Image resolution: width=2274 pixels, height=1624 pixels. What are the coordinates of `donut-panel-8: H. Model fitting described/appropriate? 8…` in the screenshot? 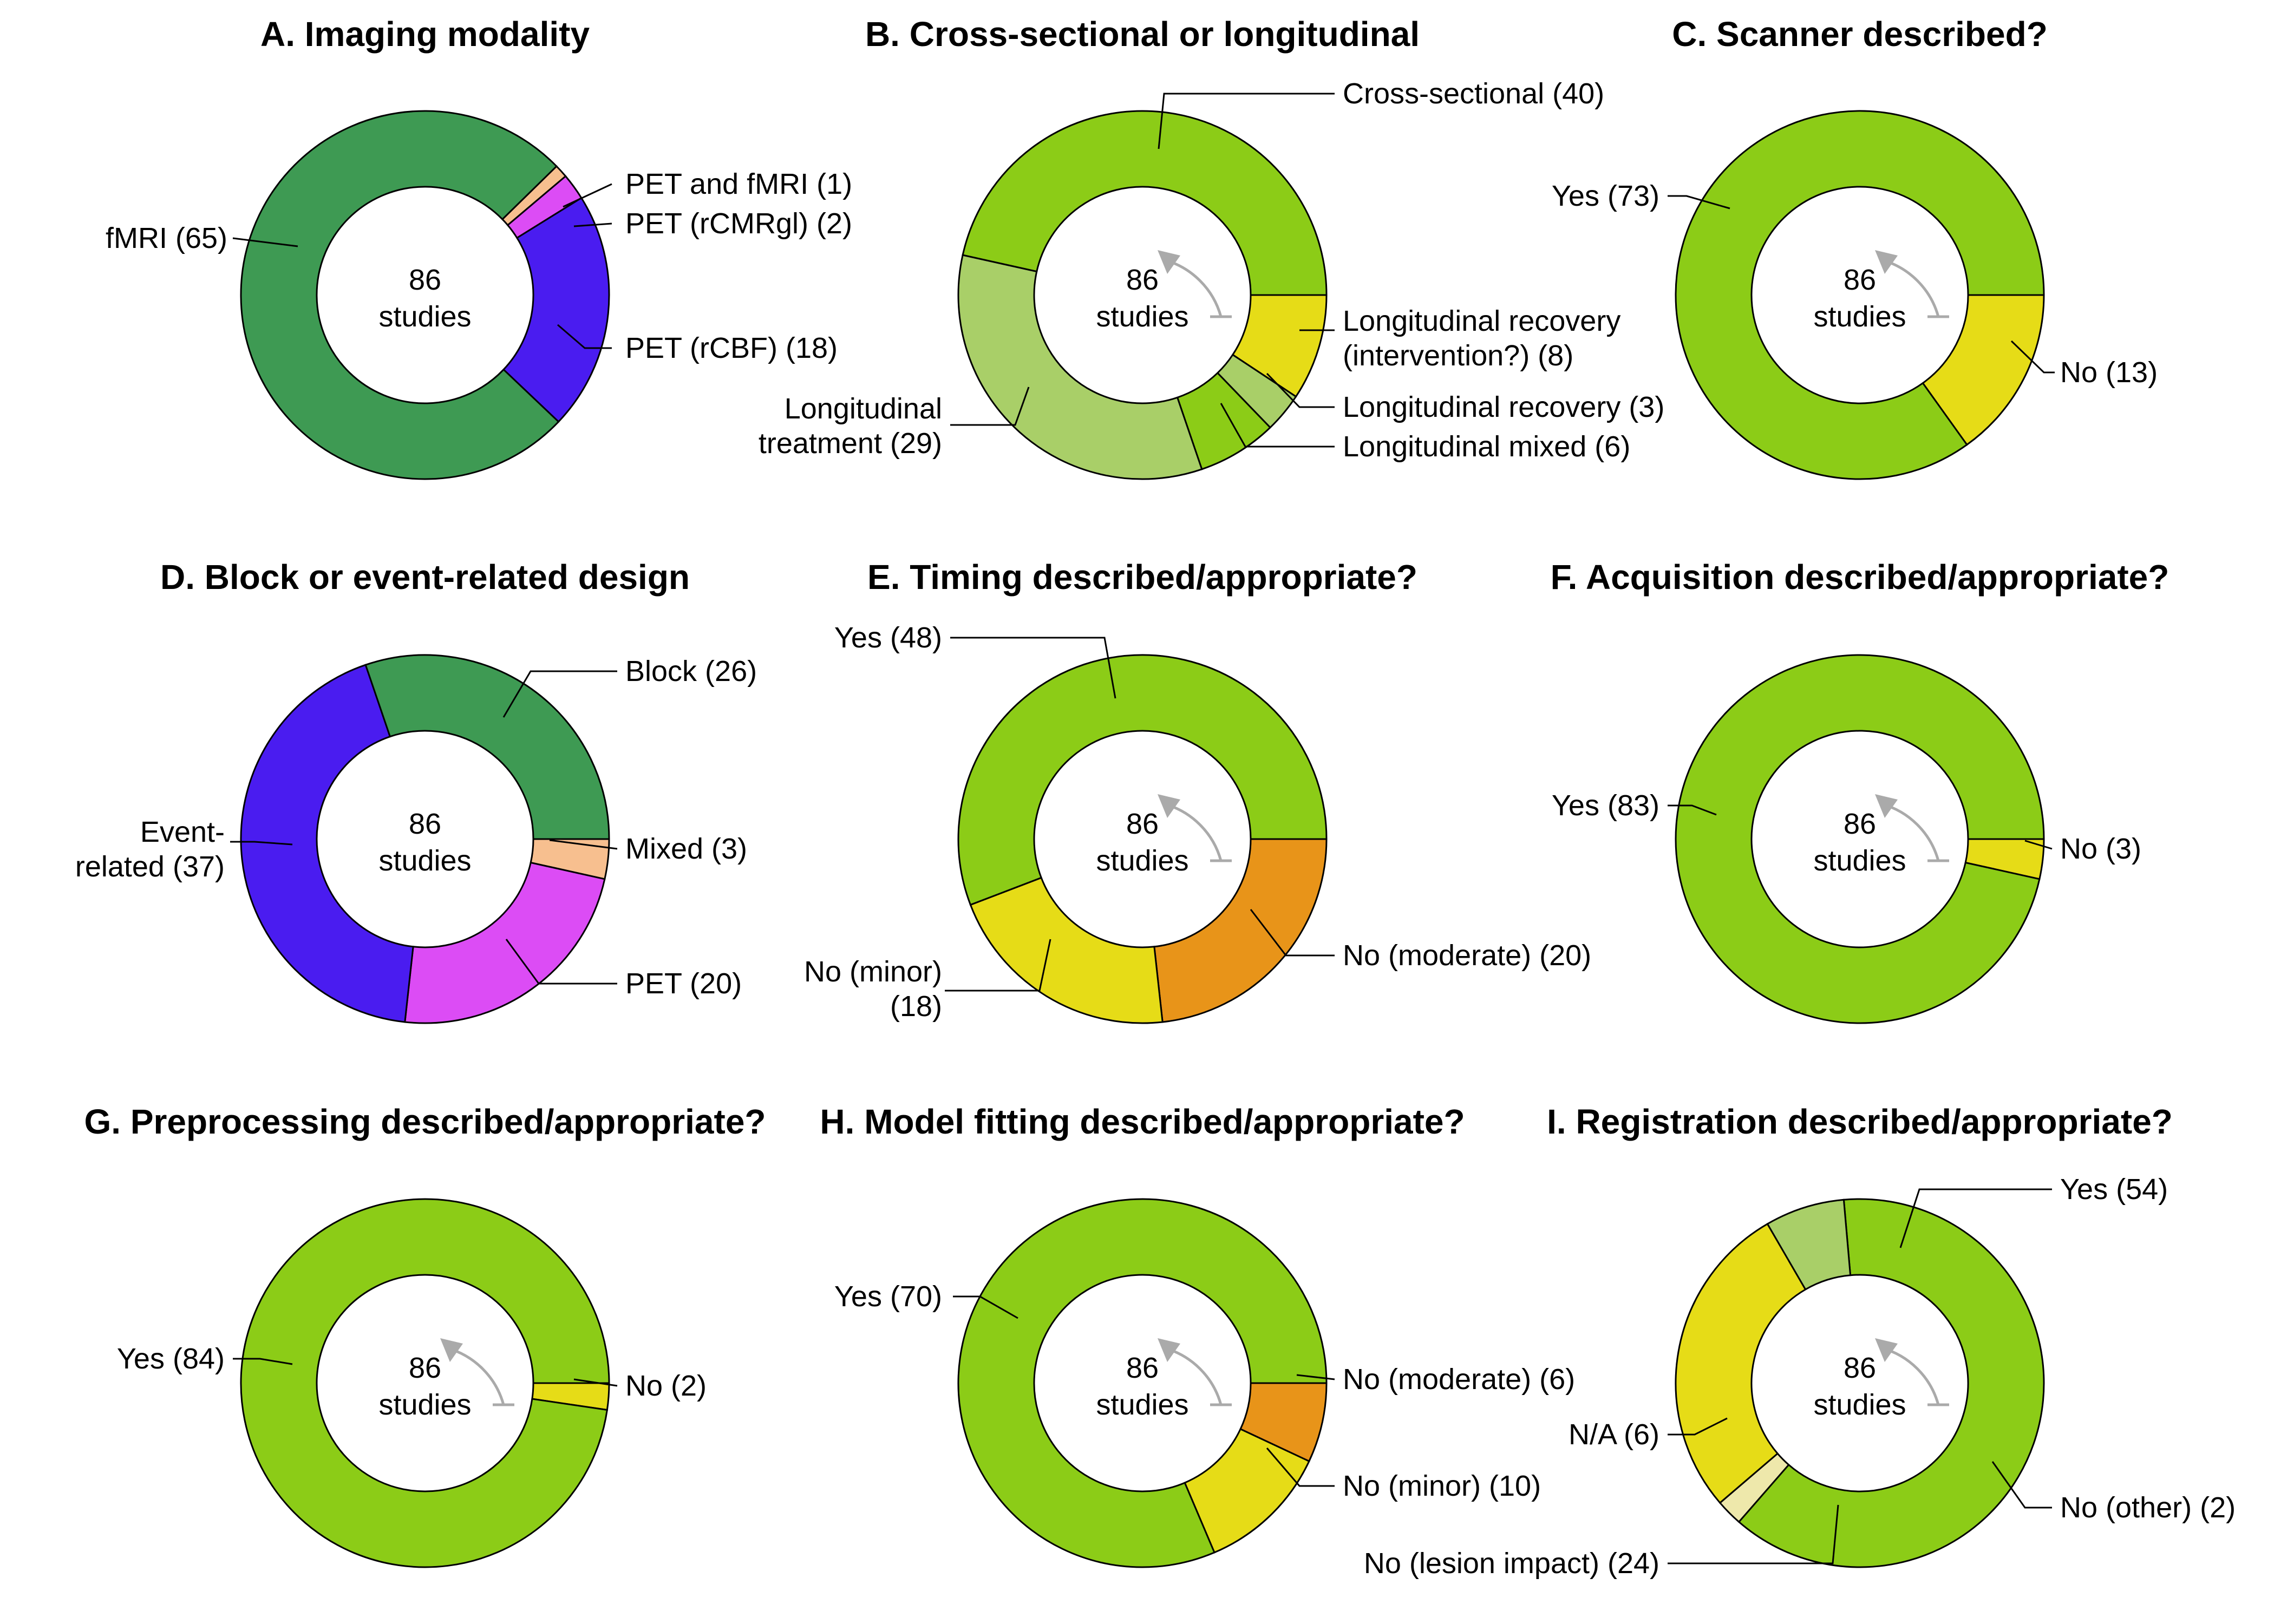 It's located at (1198, 1335).